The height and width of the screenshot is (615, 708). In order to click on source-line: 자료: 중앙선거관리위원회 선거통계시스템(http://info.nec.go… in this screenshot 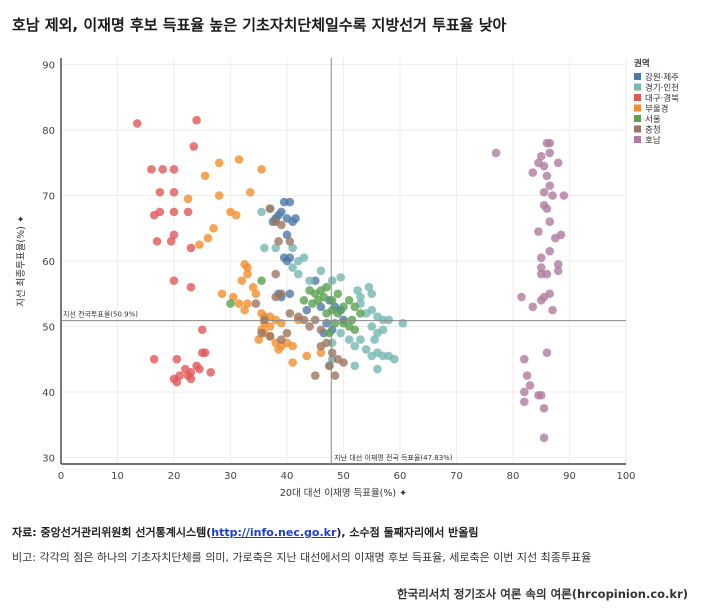, I will do `click(357, 532)`.